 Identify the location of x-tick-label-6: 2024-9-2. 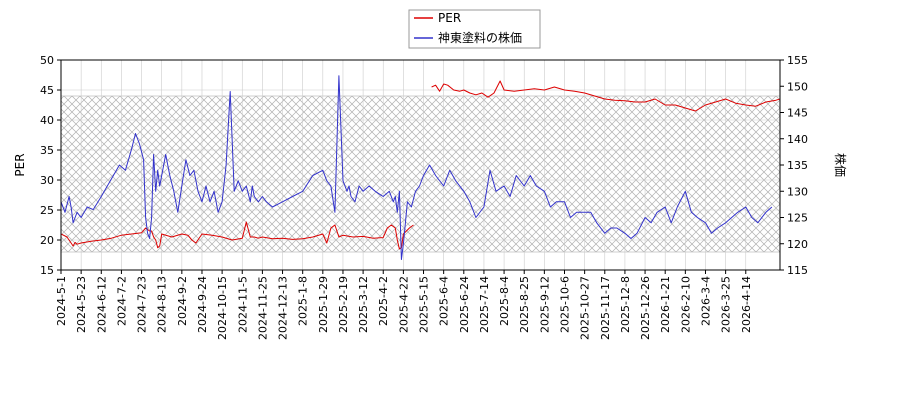
(182, 301).